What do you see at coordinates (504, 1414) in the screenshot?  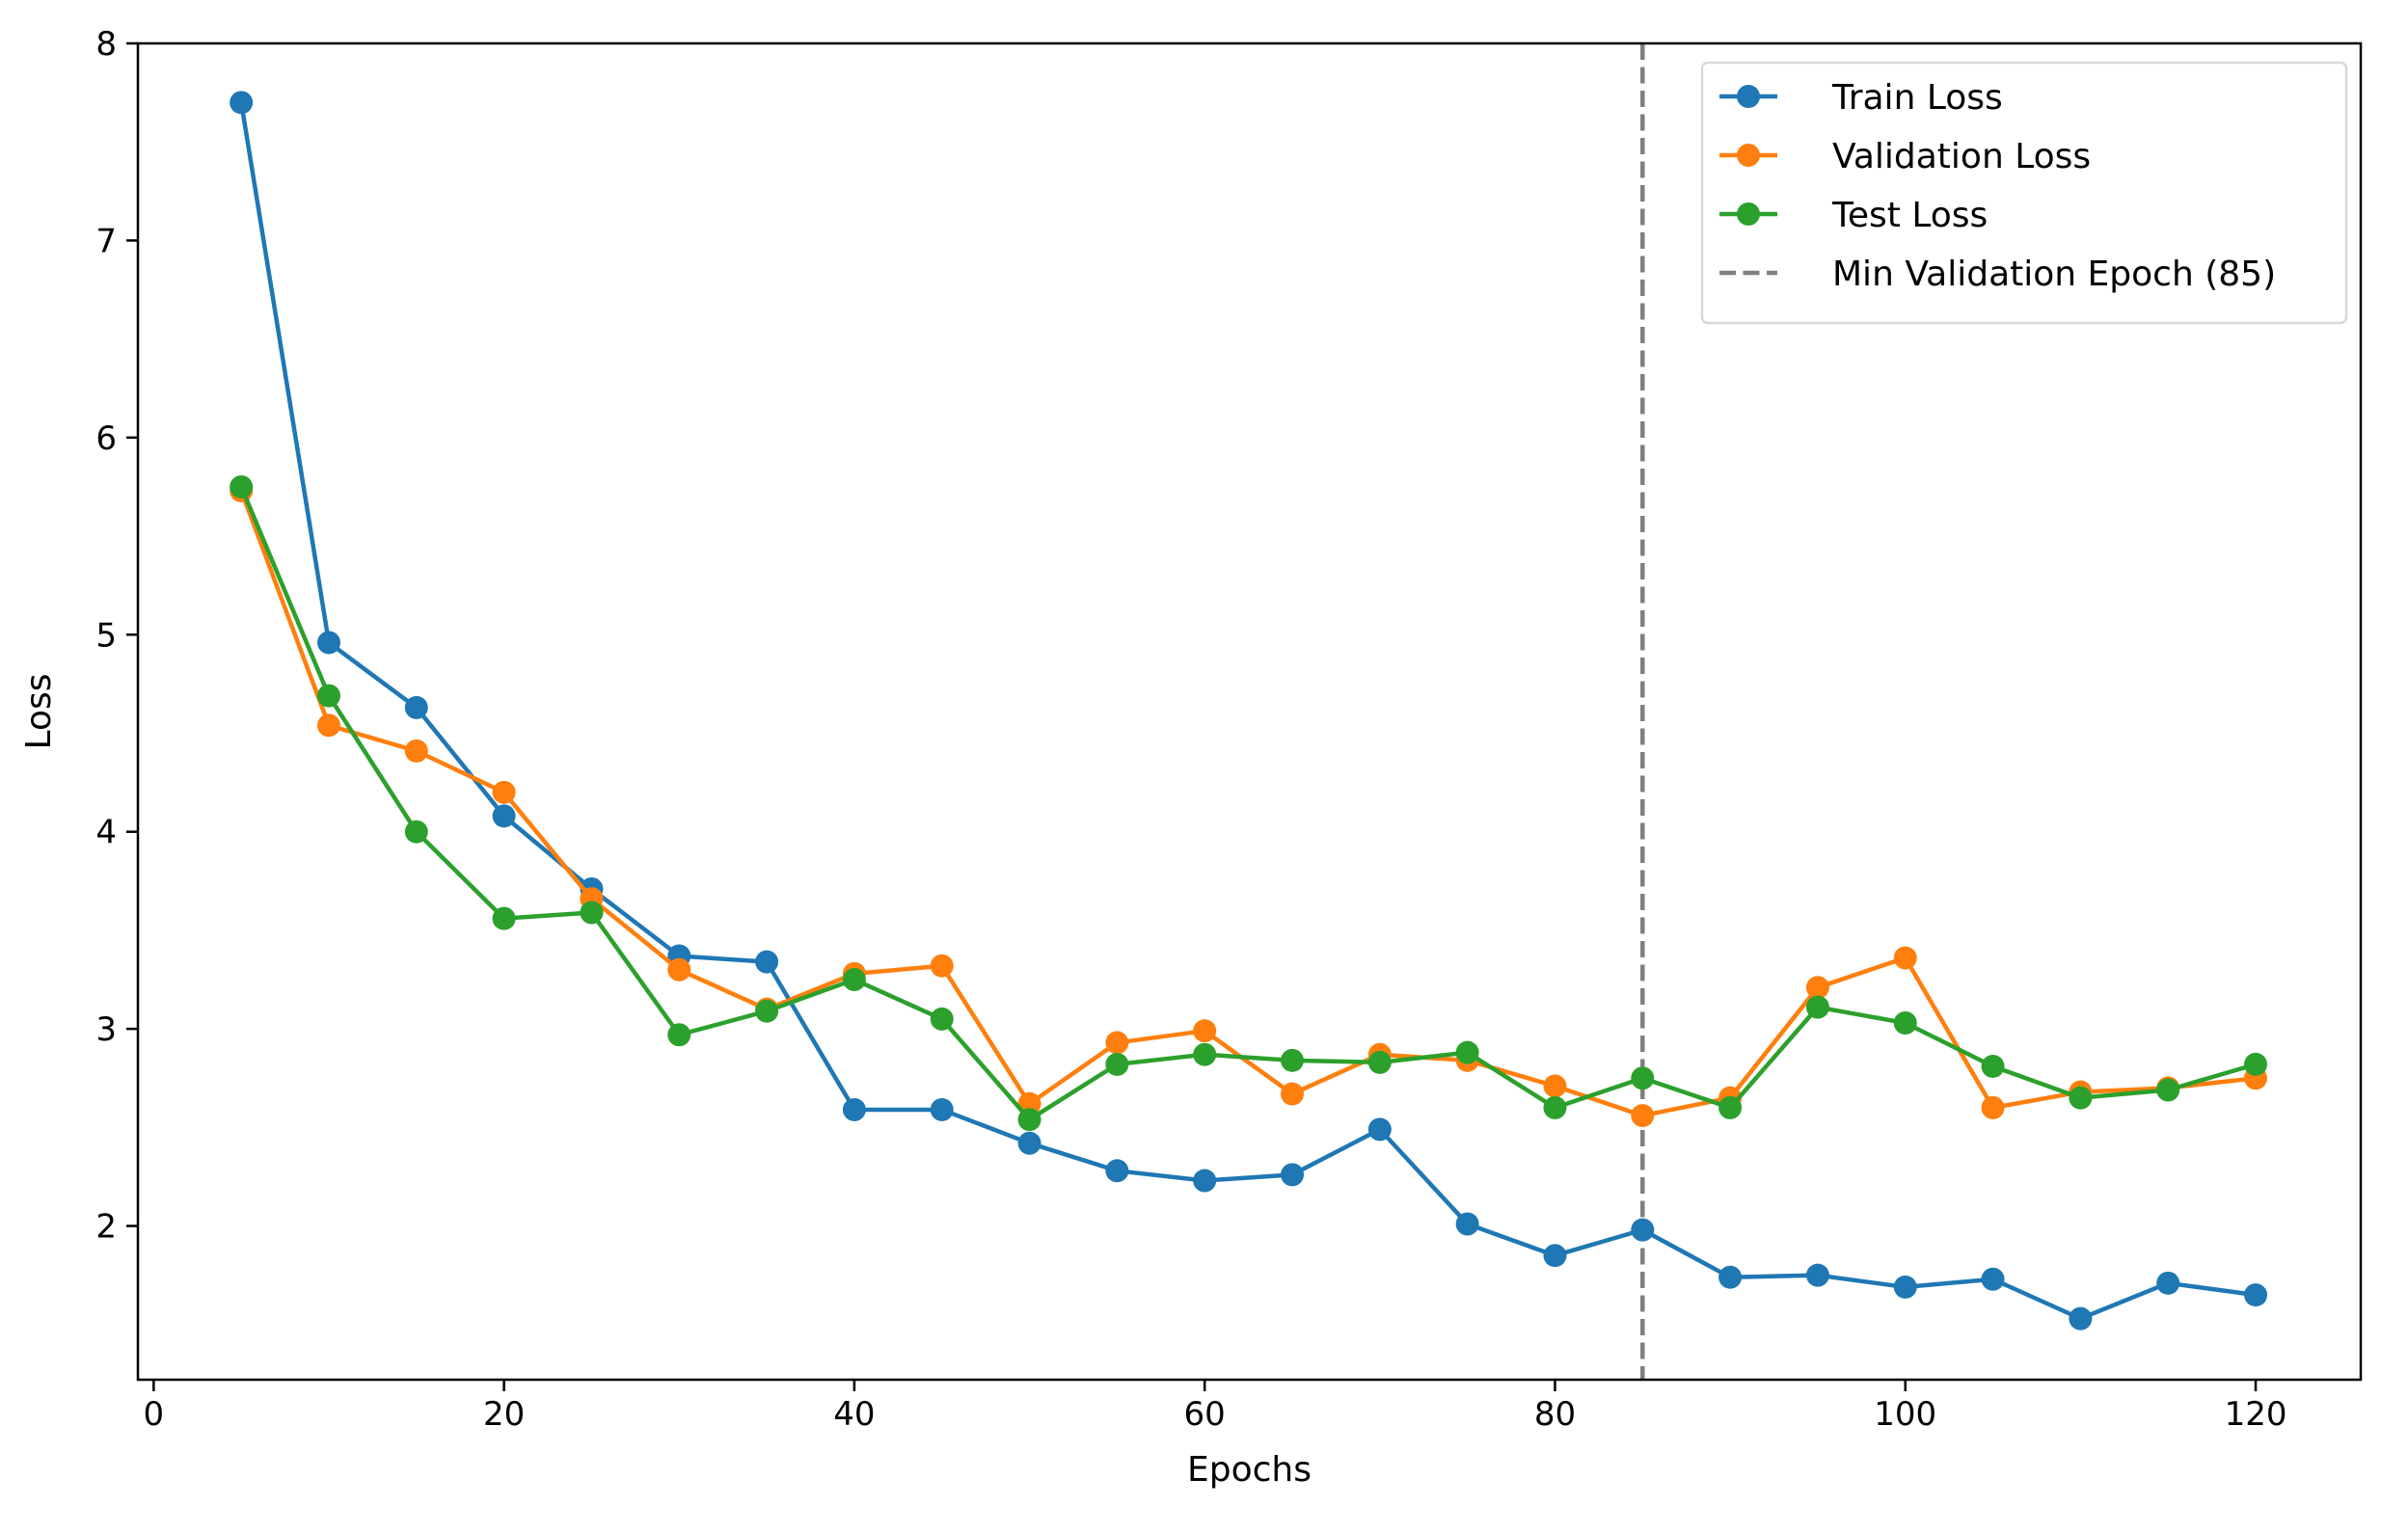 I see `x-tick-label: 20` at bounding box center [504, 1414].